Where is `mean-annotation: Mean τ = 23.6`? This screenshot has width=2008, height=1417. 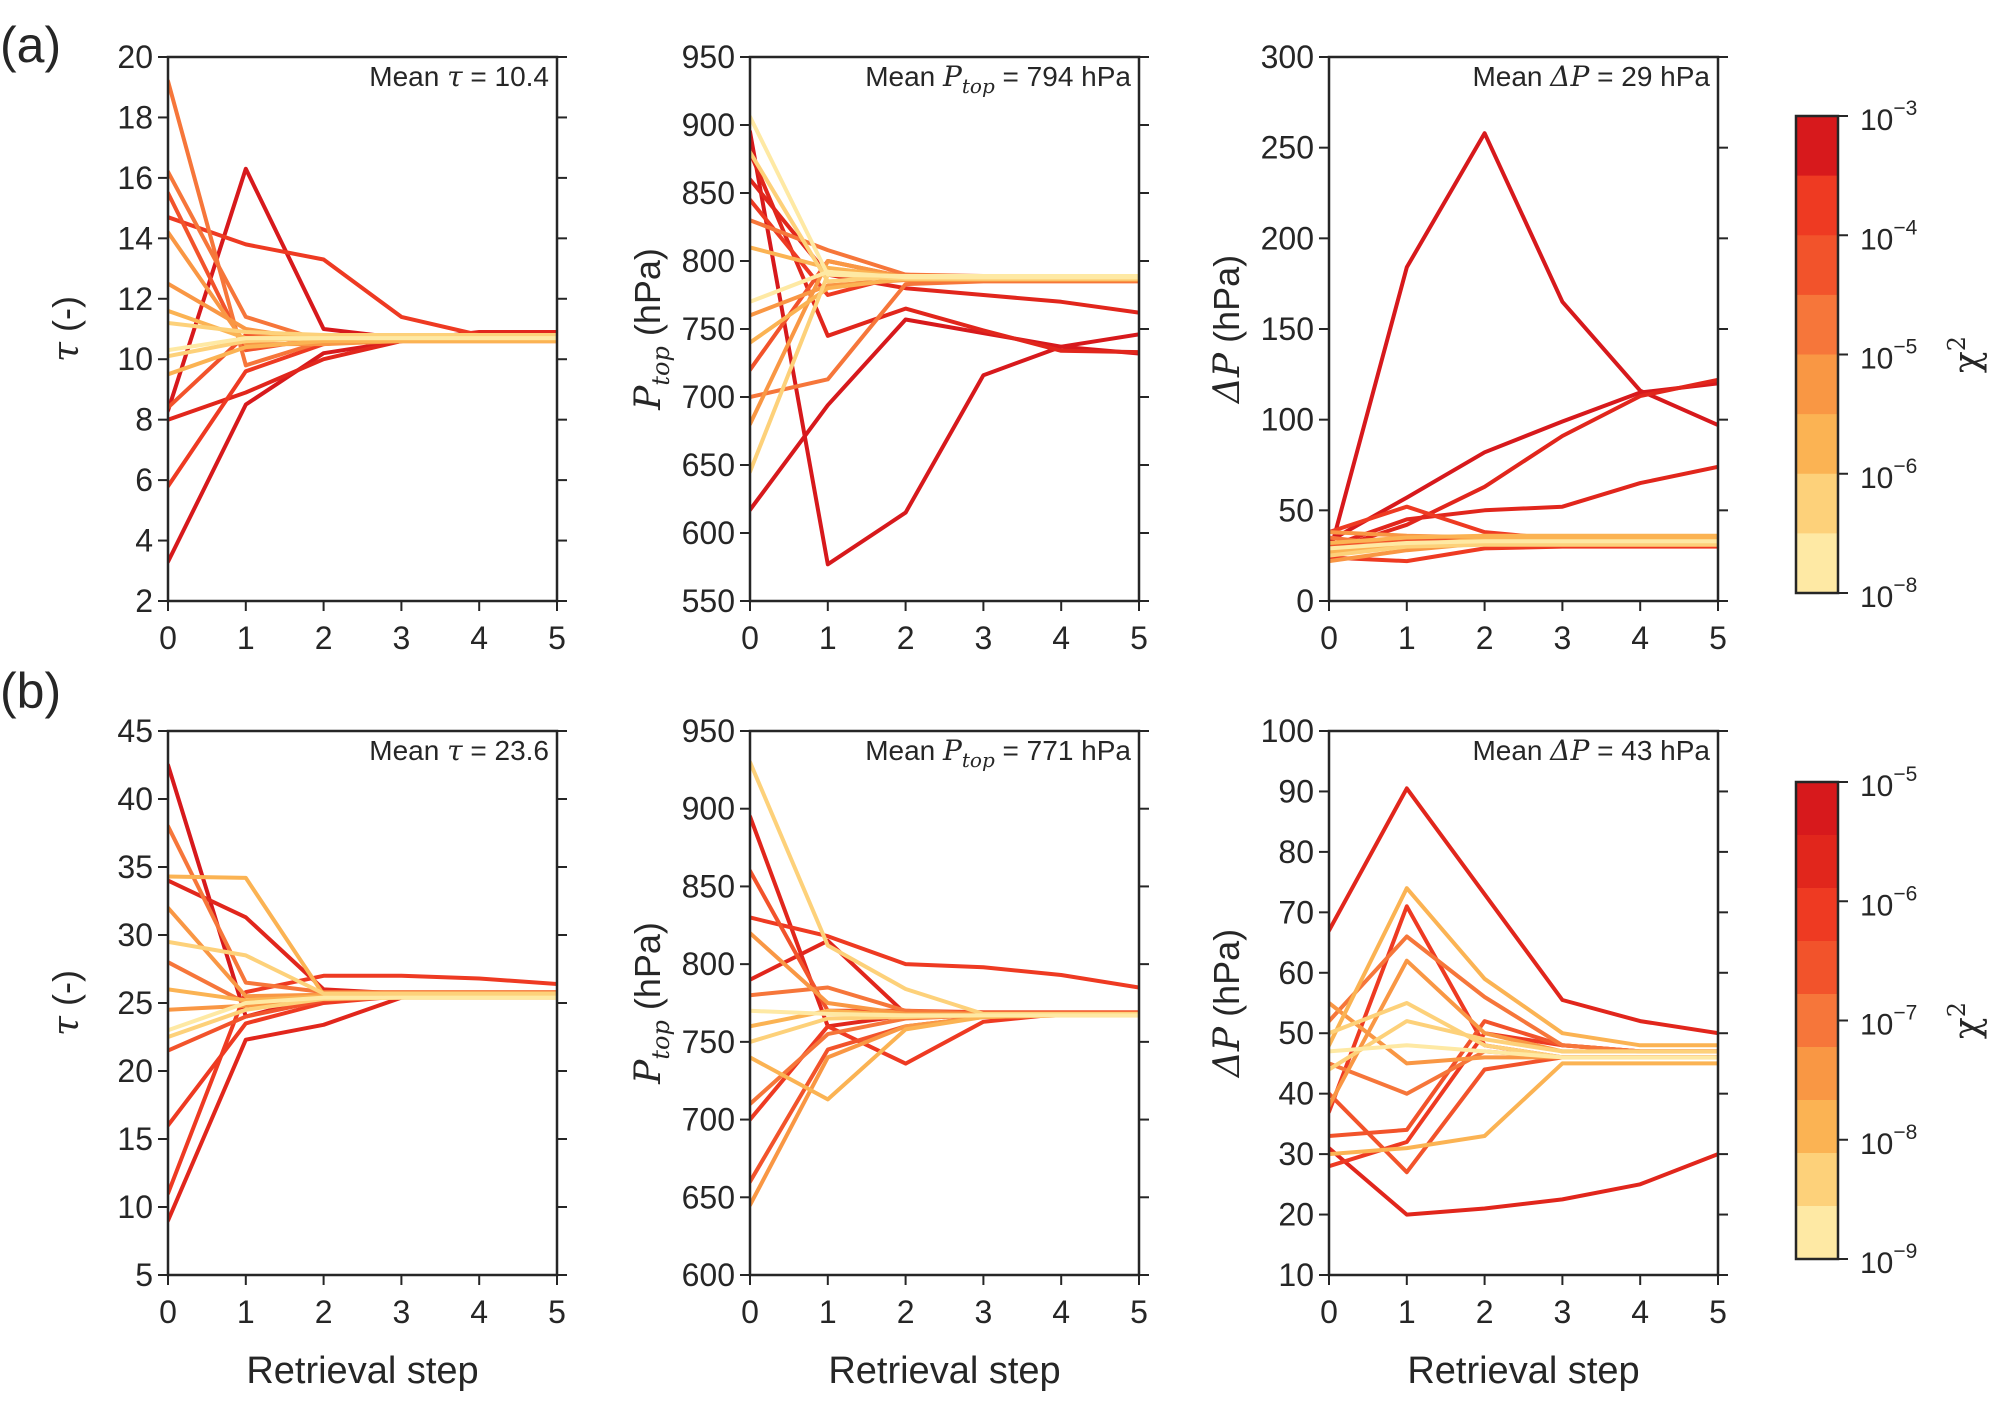
mean-annotation: Mean τ = 23.6 is located at coordinates (459, 750).